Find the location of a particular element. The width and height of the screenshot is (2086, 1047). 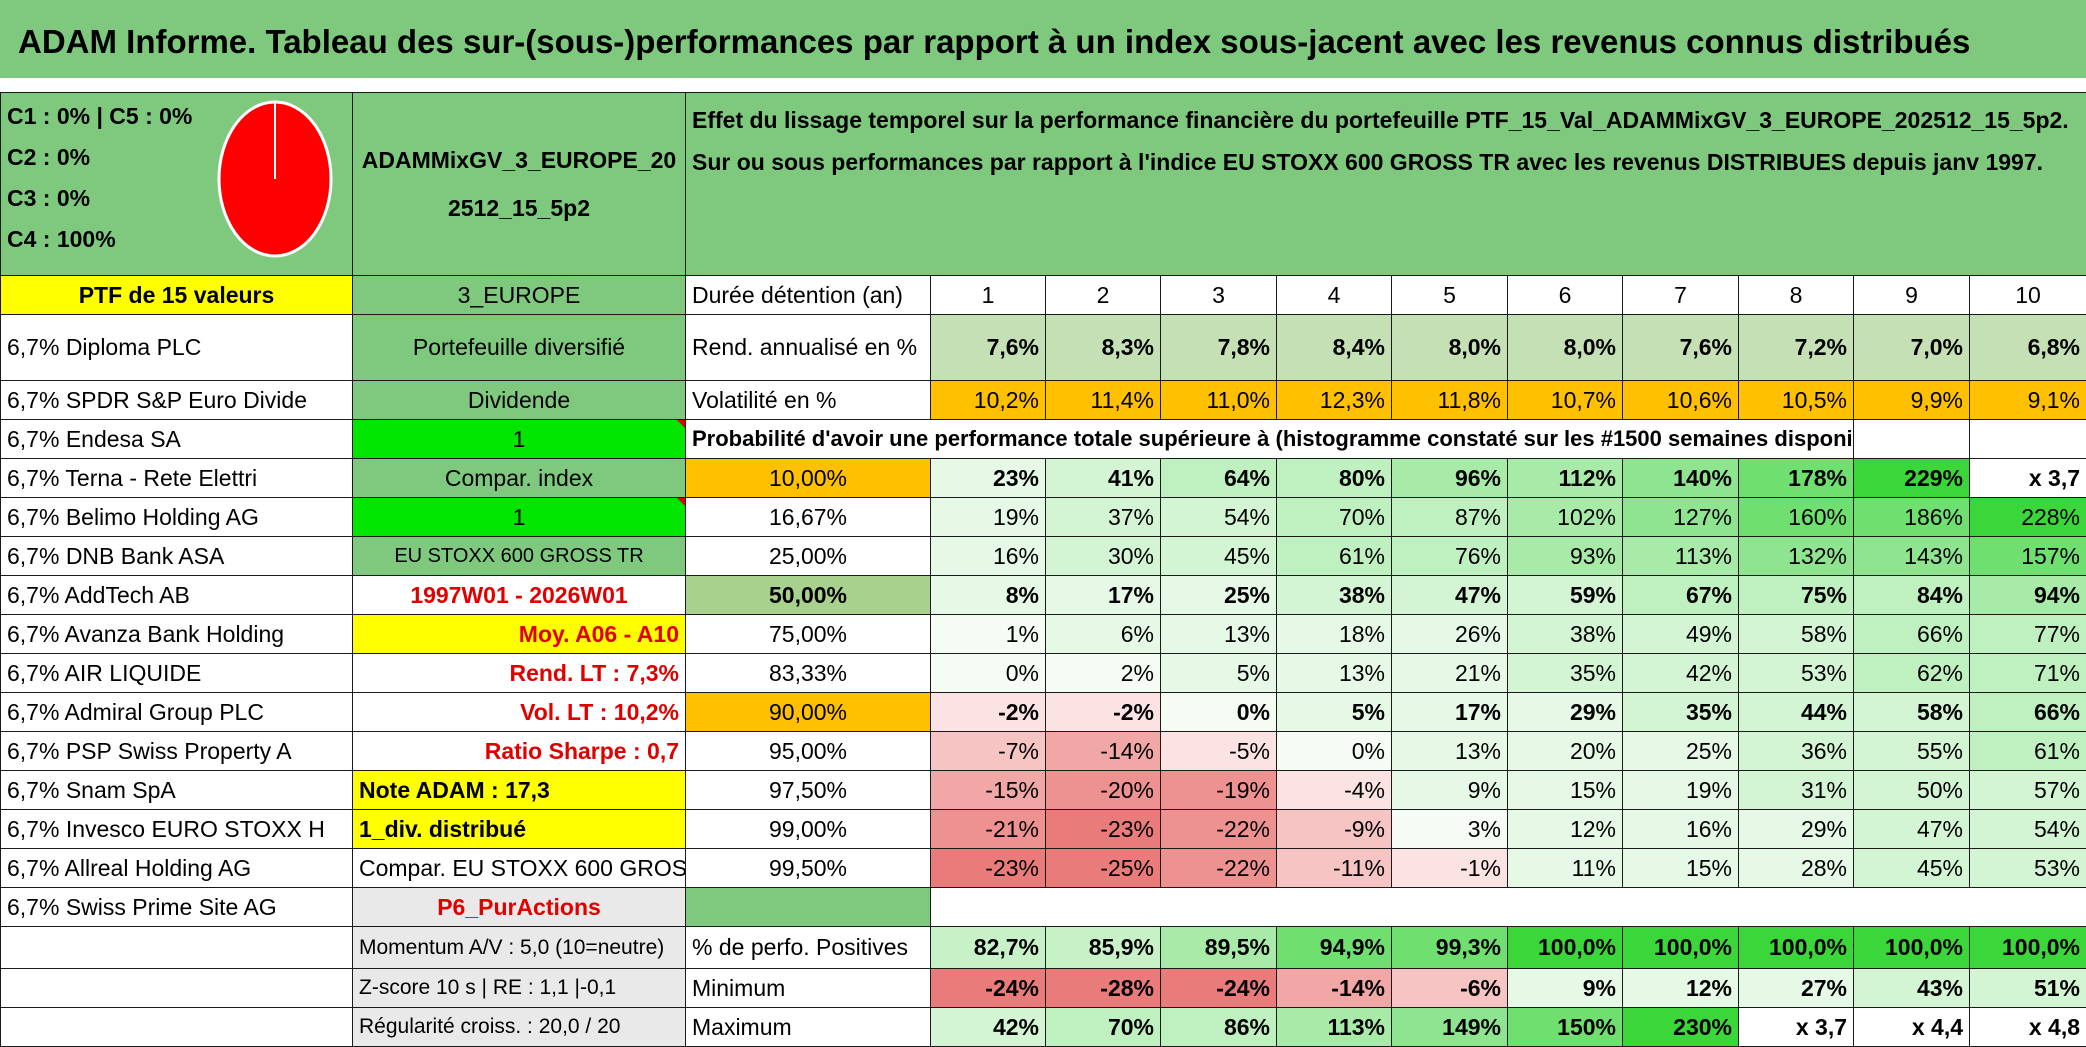

probability-value: 21% is located at coordinates (1450, 673).